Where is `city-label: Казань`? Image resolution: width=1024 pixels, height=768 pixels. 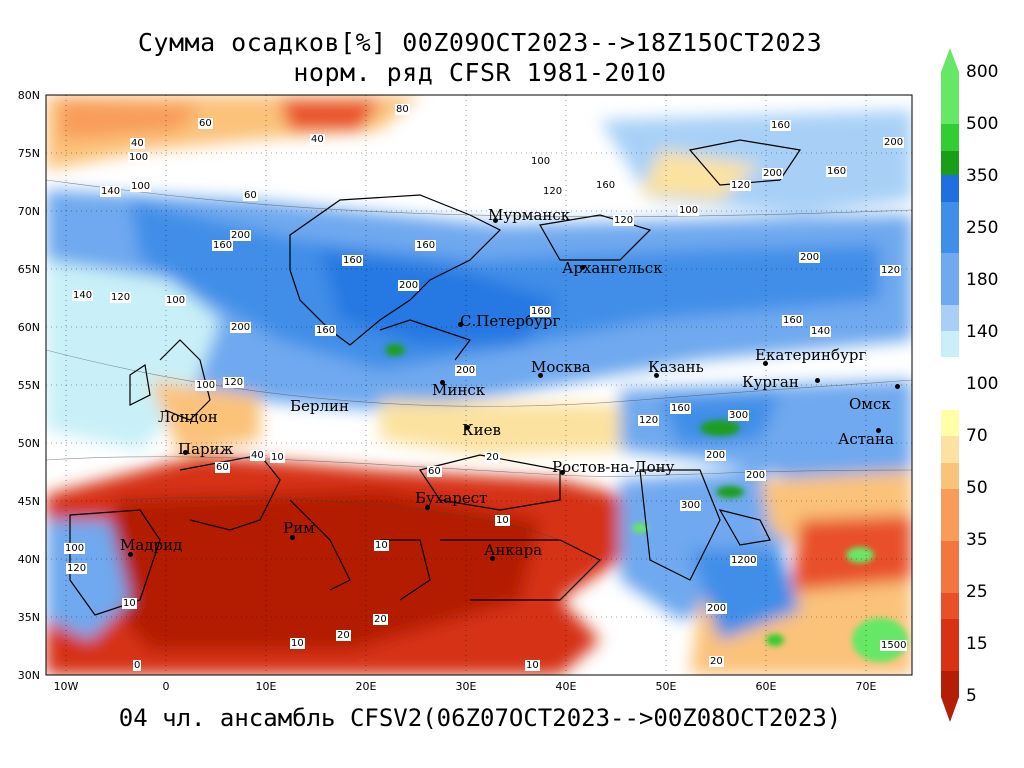 city-label: Казань is located at coordinates (676, 367).